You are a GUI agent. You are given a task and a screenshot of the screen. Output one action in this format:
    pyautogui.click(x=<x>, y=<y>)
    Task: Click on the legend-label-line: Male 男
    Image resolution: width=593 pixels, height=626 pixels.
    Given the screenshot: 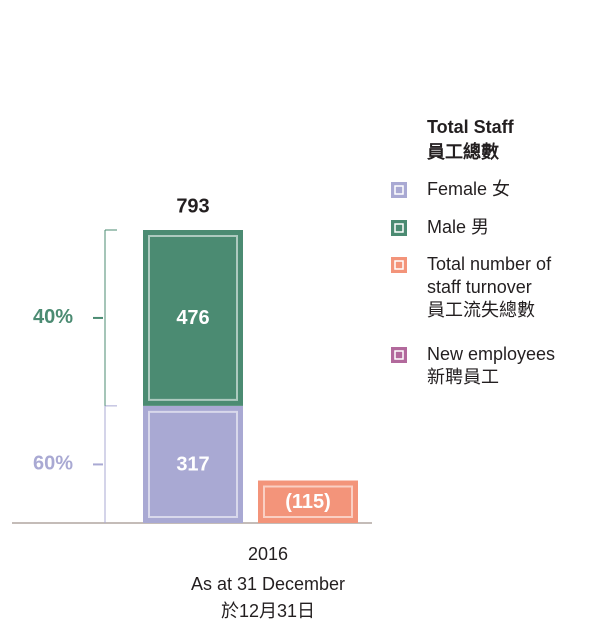 What is the action you would take?
    pyautogui.click(x=458, y=227)
    